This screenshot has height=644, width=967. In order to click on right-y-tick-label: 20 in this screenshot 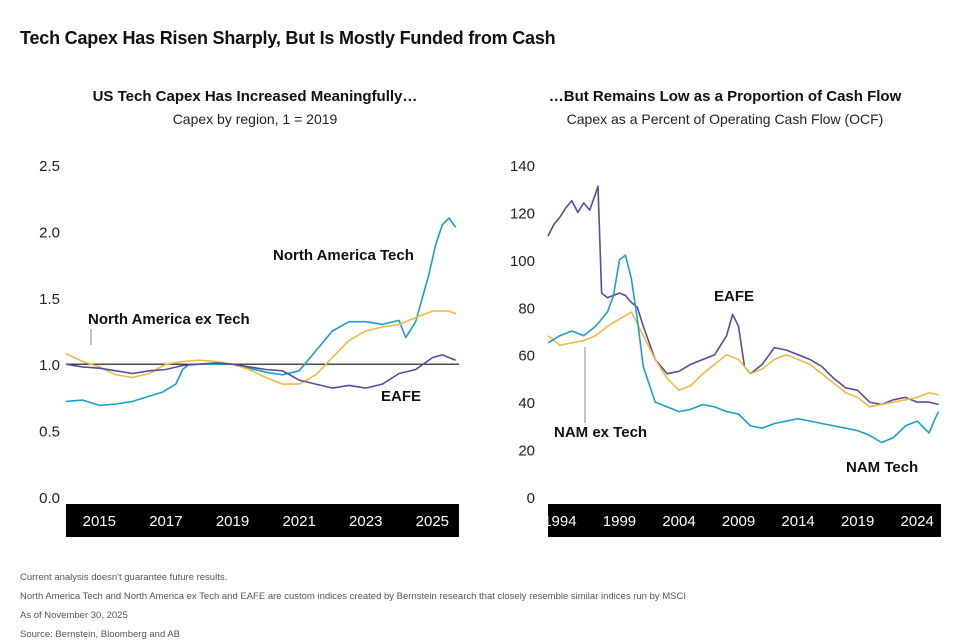, I will do `click(526, 451)`.